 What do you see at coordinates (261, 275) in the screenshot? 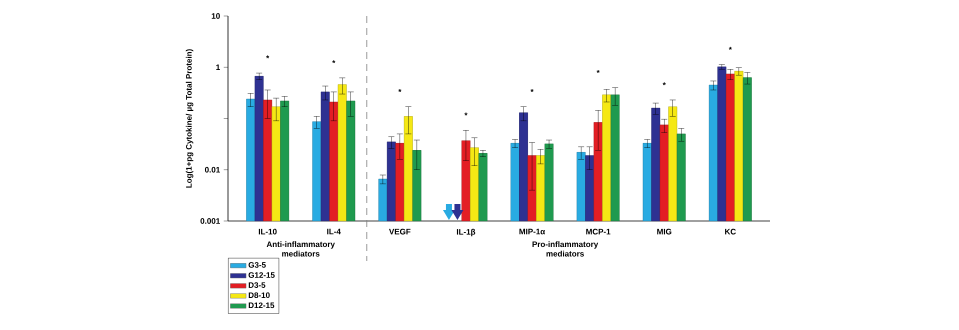
I see `legend-label: G12-15` at bounding box center [261, 275].